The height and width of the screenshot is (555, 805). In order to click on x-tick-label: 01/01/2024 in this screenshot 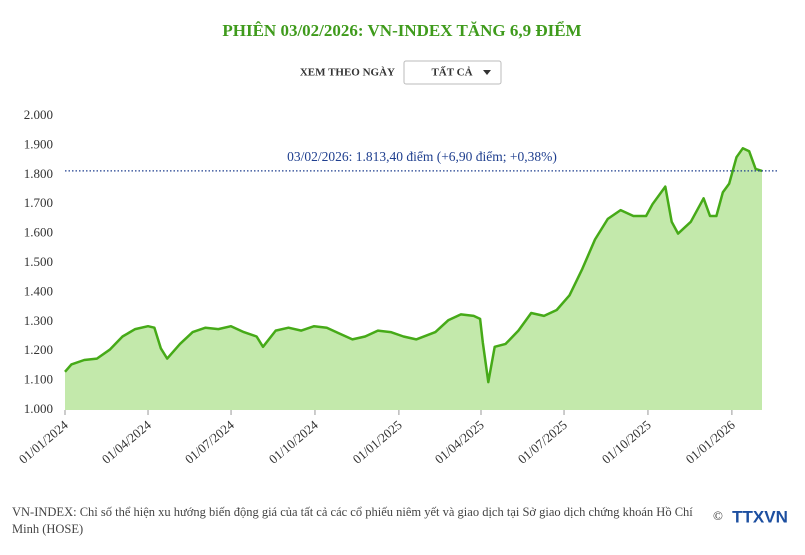, I will do `click(43, 442)`.